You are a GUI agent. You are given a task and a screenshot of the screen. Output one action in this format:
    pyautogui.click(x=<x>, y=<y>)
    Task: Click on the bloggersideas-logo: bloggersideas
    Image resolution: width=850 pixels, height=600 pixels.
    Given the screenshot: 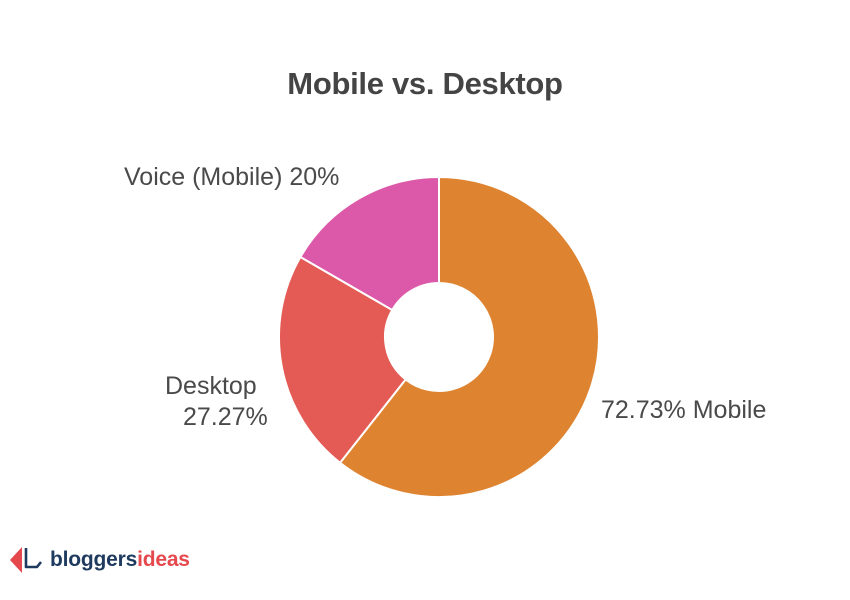 What is the action you would take?
    pyautogui.click(x=100, y=560)
    